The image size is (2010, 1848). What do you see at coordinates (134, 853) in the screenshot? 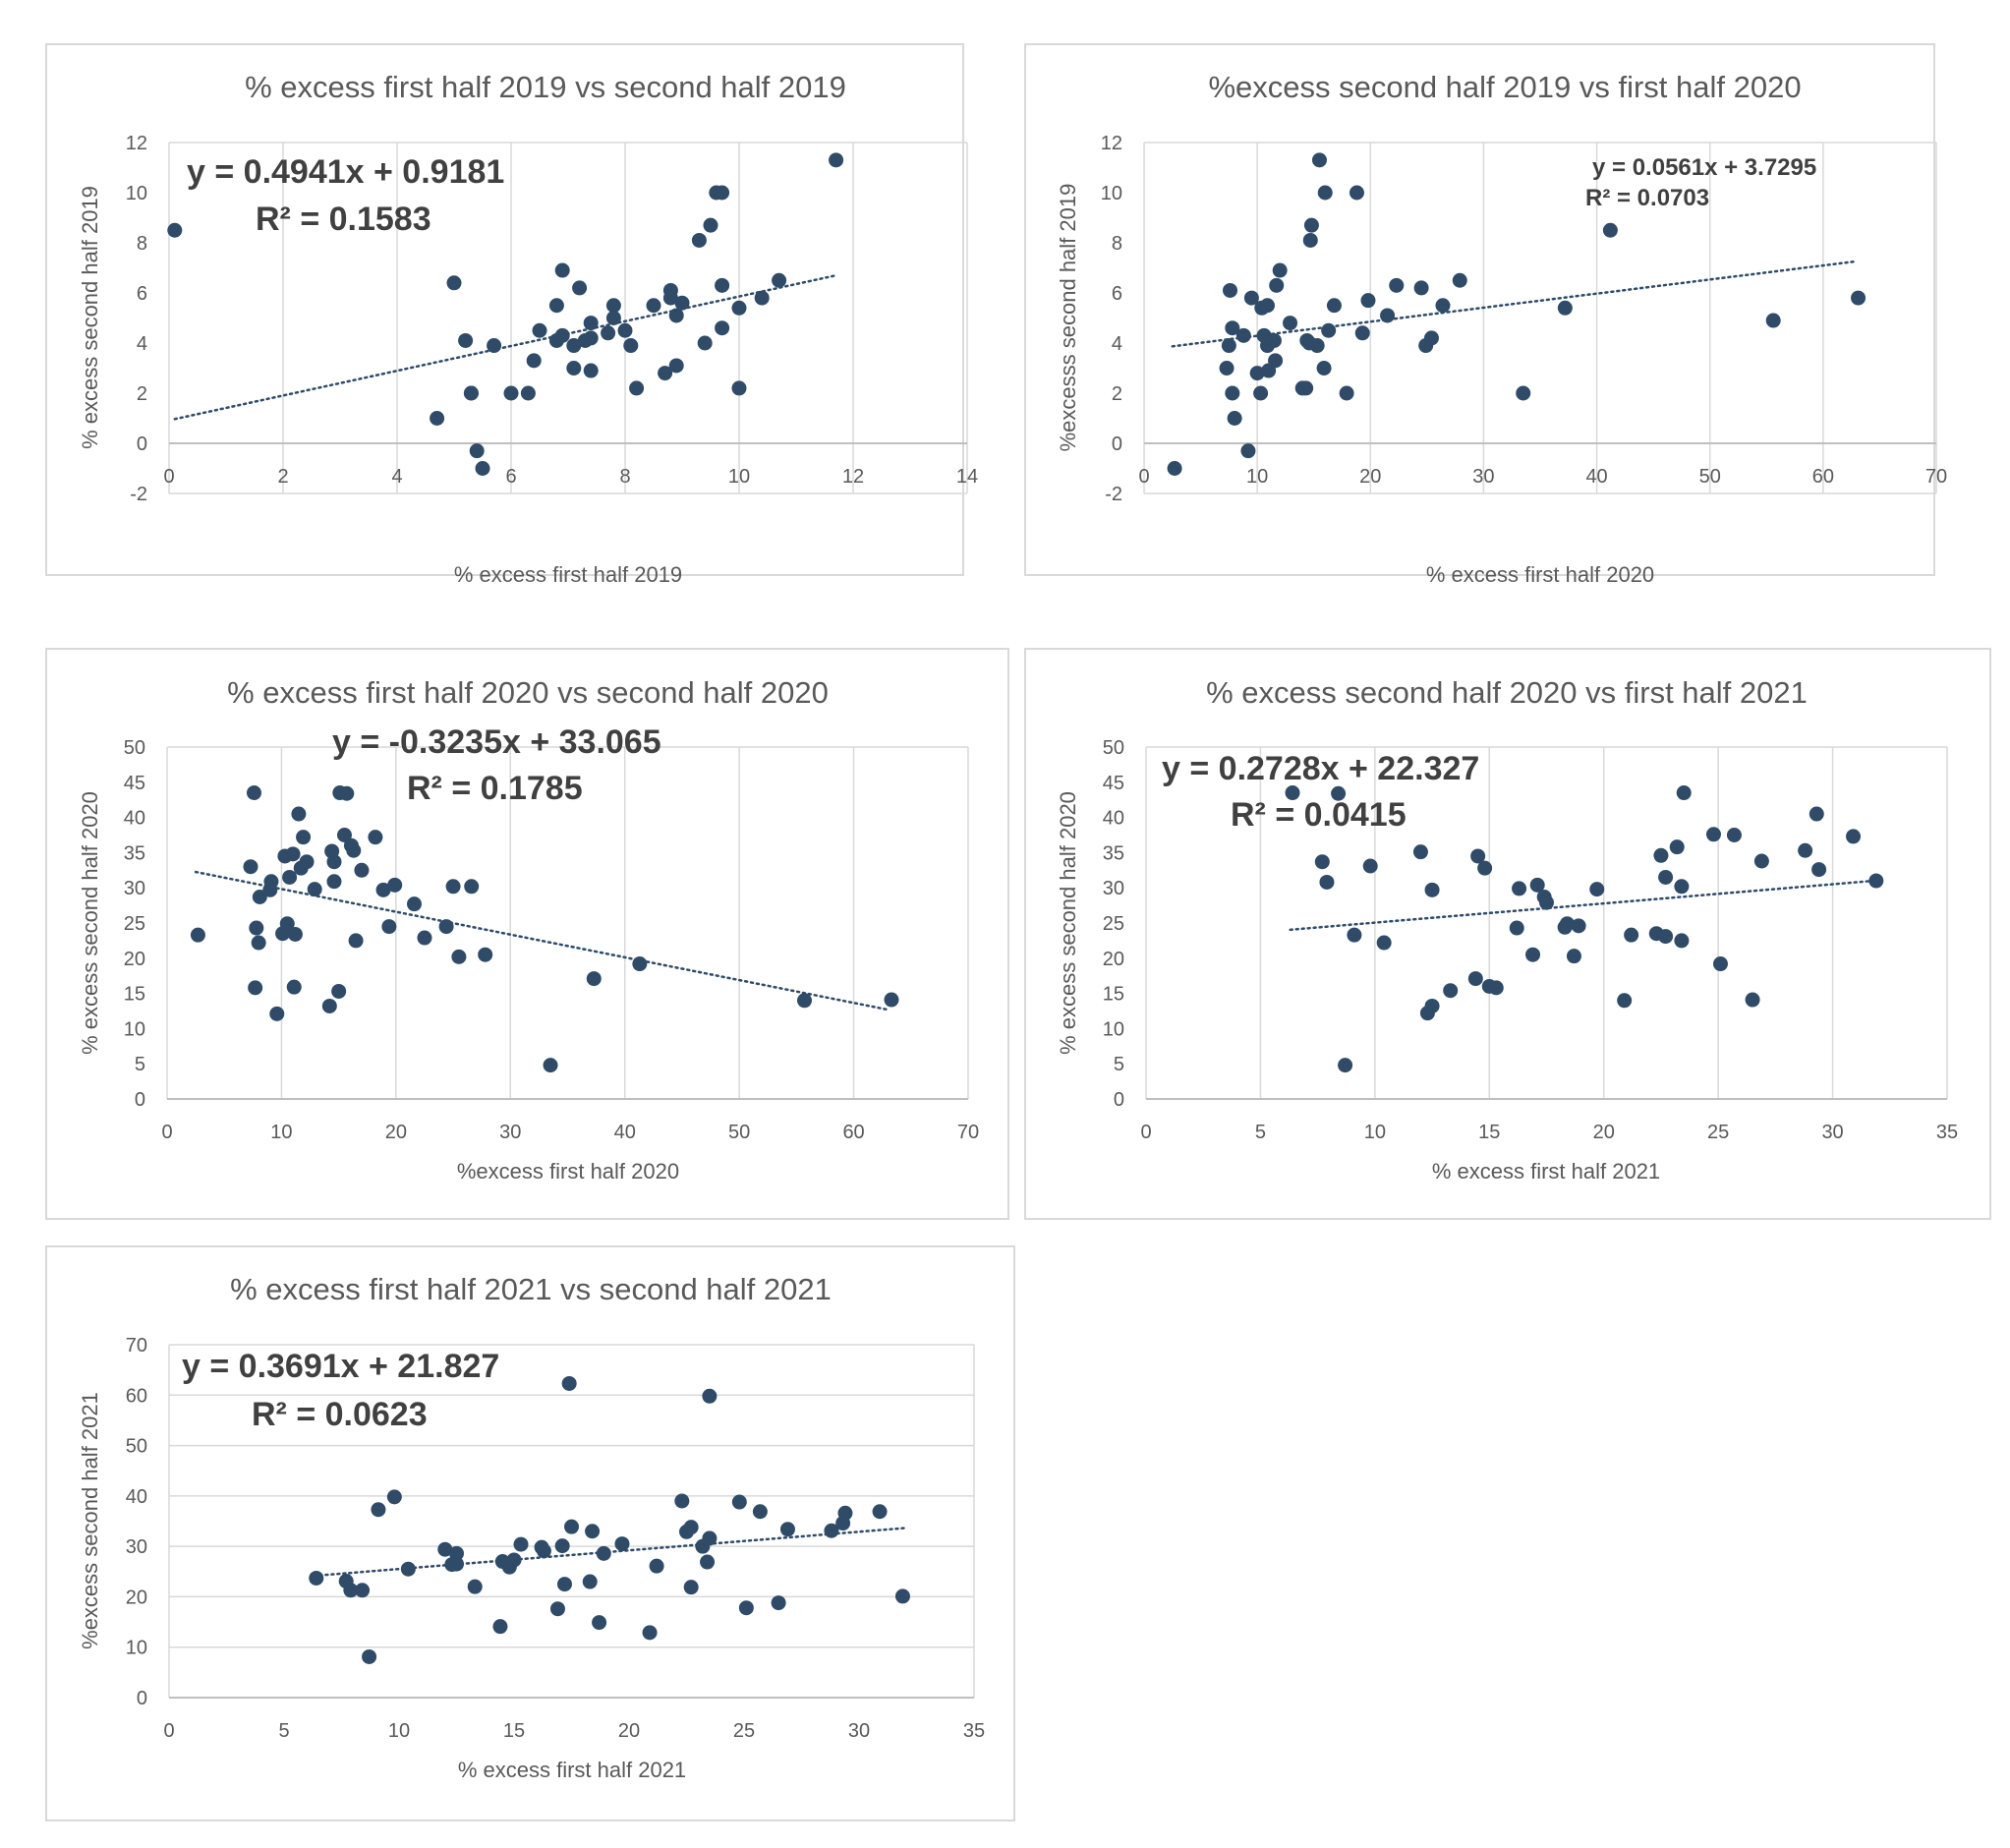
I see `y-tick-label: 35` at bounding box center [134, 853].